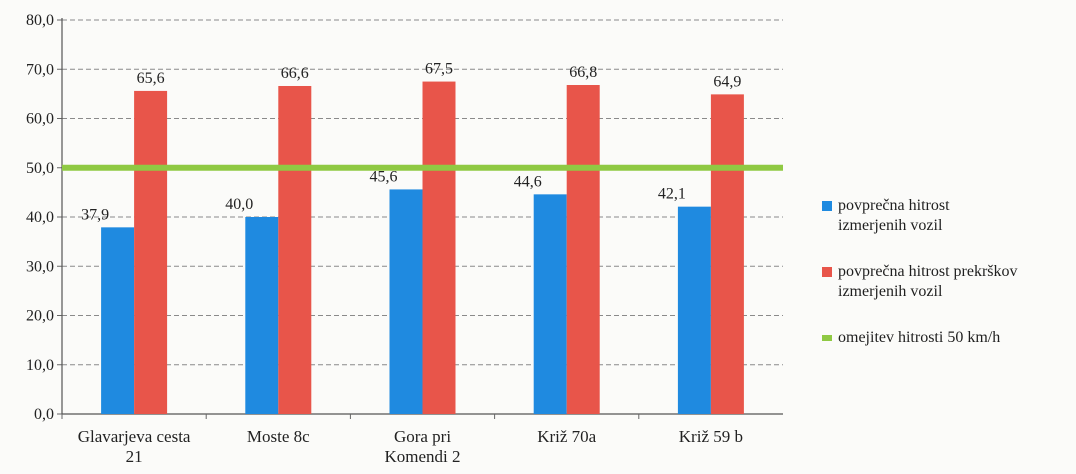  Describe the element at coordinates (40, 365) in the screenshot. I see `y-tick-label: 10,0` at that location.